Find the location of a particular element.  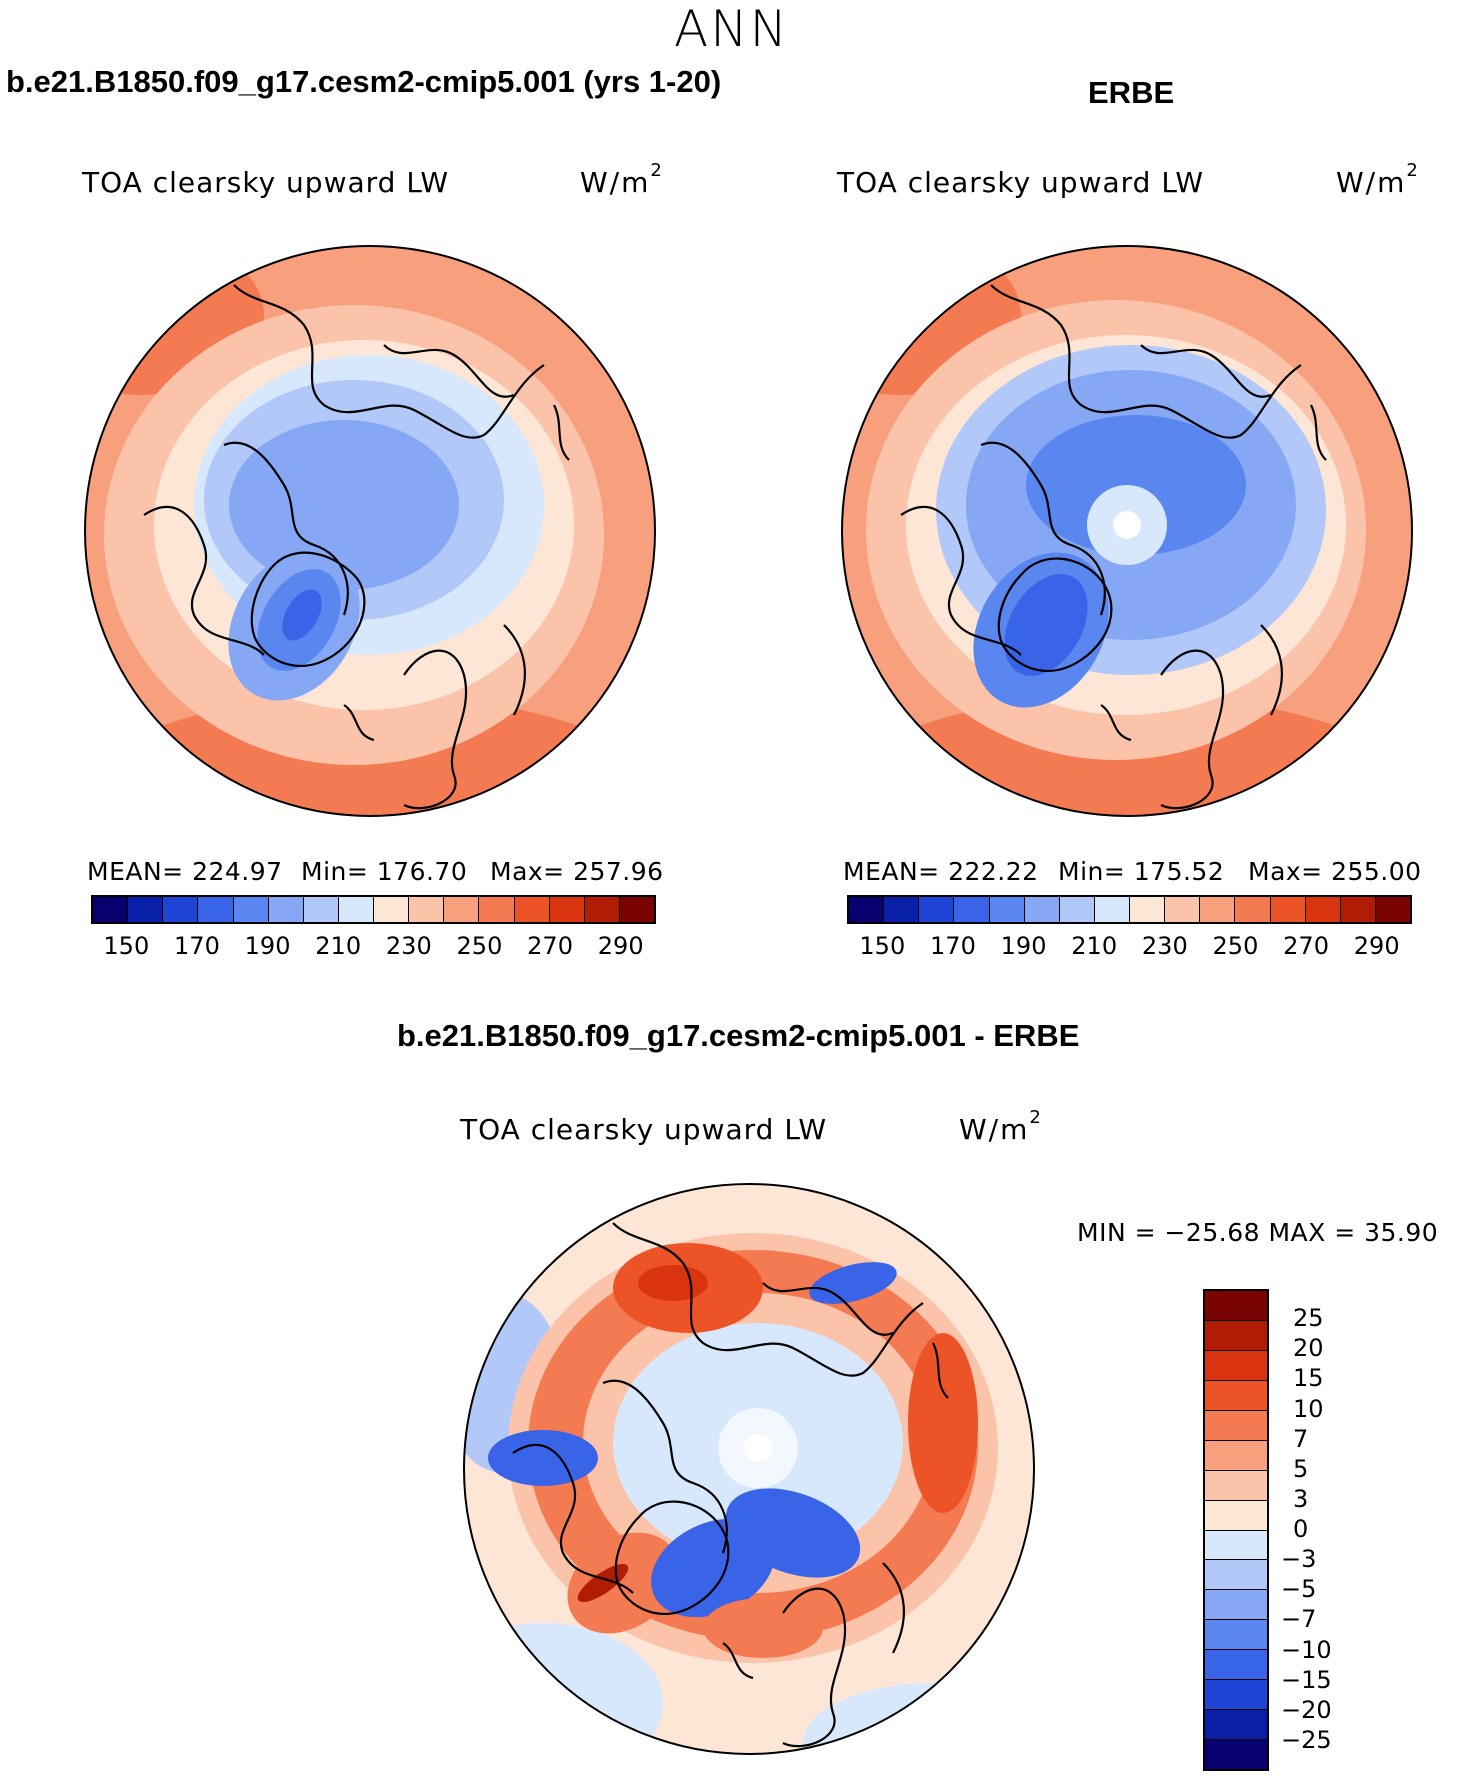

colorbar-tick-label: 25 is located at coordinates (1308, 1318).